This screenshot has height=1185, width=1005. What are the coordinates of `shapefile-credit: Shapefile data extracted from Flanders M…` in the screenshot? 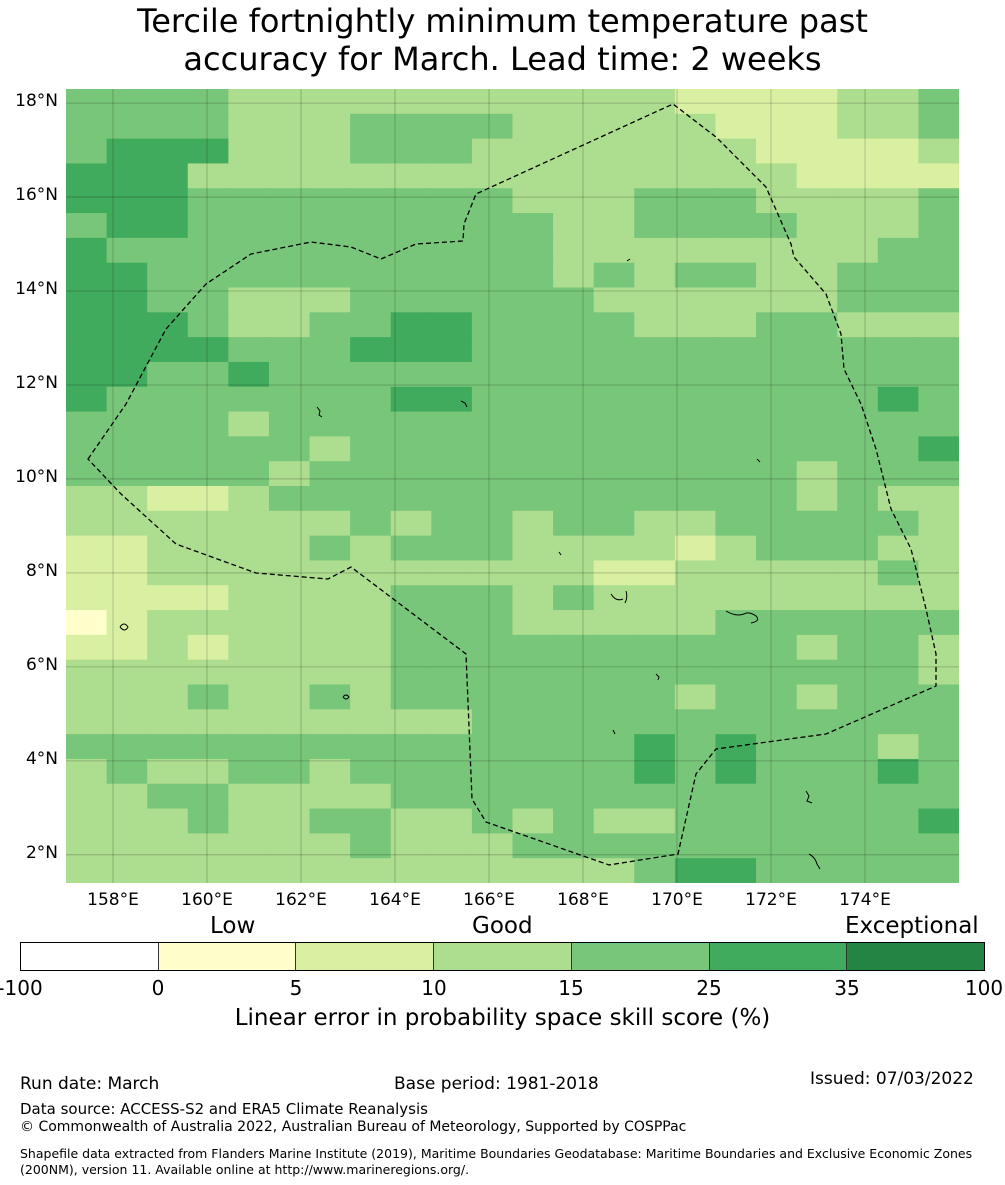 It's located at (496, 1161).